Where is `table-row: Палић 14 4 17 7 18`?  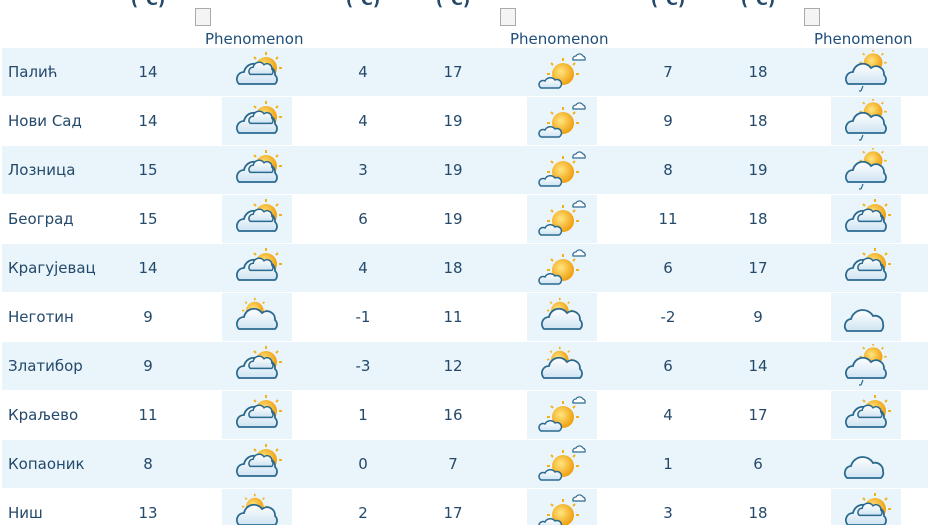
table-row: Палић 14 4 17 7 18 is located at coordinates (465, 72).